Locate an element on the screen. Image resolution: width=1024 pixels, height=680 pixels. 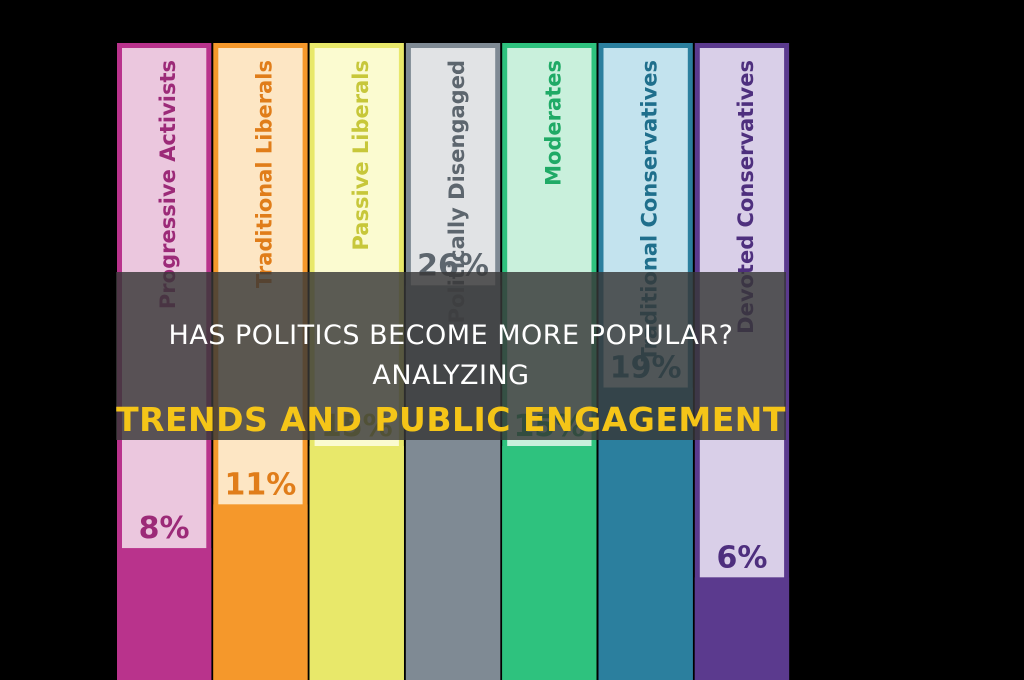
value-label-progressive-activists: 8% is located at coordinates (164, 528).